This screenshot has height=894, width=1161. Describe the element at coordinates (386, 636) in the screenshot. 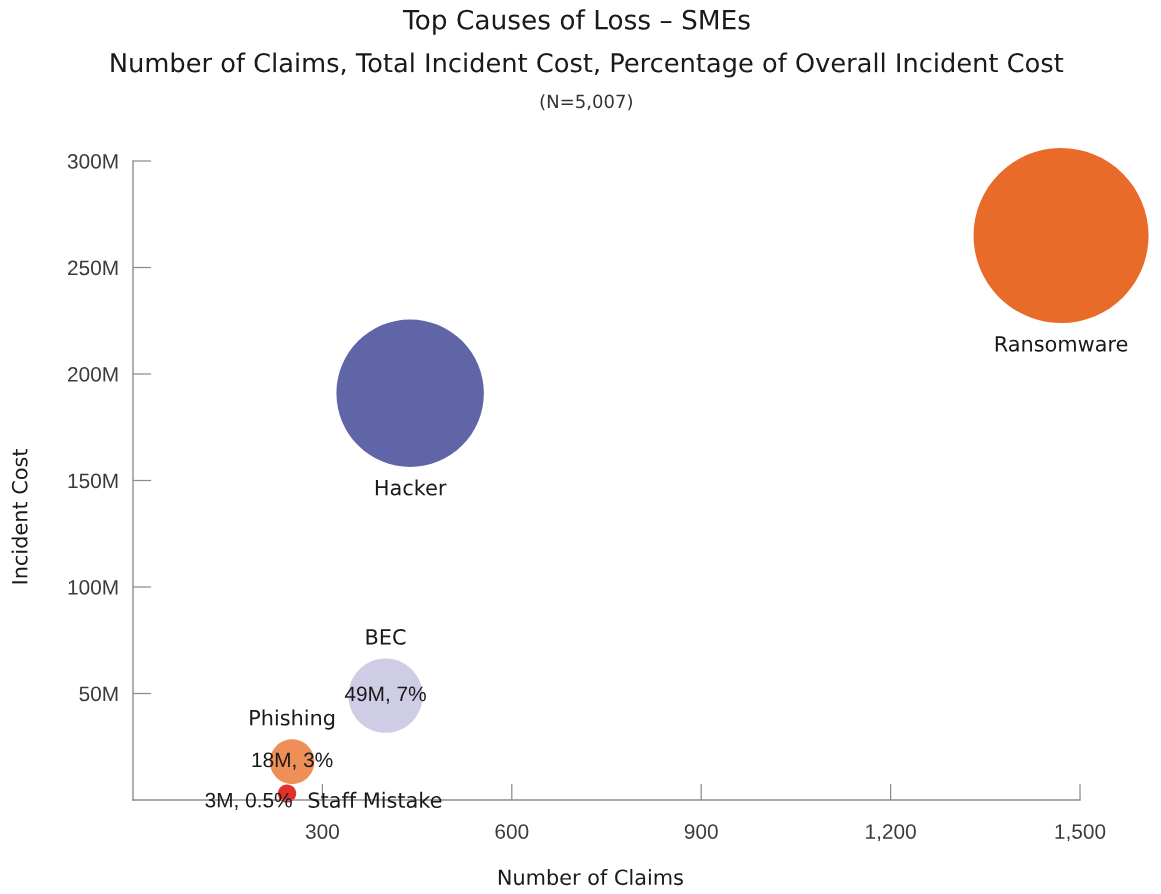

I see `series-label: BEC` at that location.